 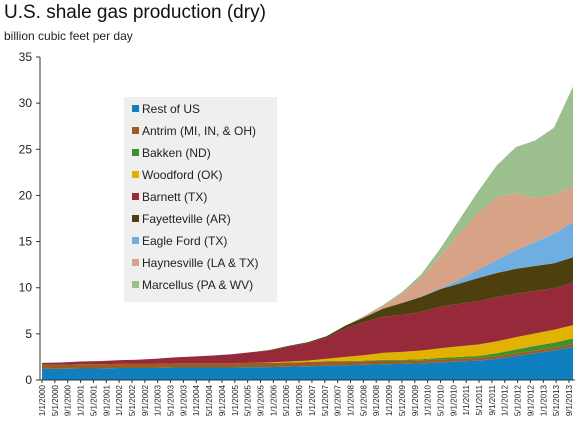 I want to click on x-tick-label: 9/1/2003, so click(x=183, y=400).